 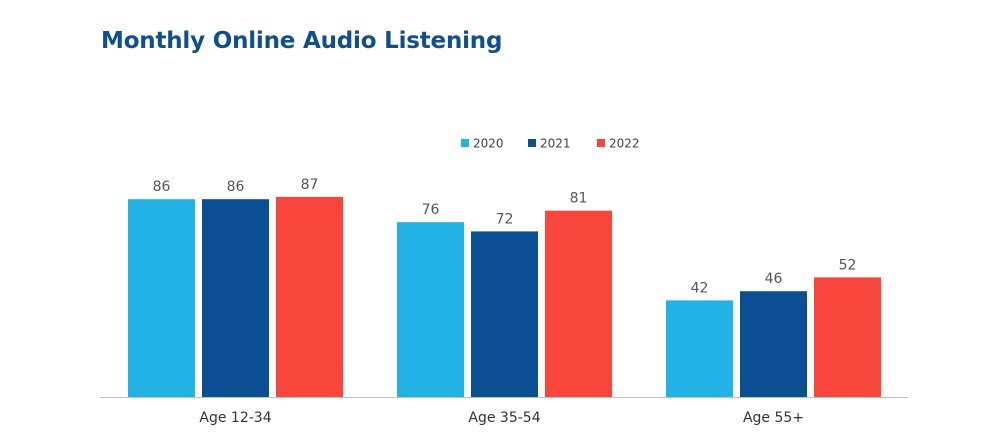 I want to click on category-label: Age 12-34, so click(x=235, y=418).